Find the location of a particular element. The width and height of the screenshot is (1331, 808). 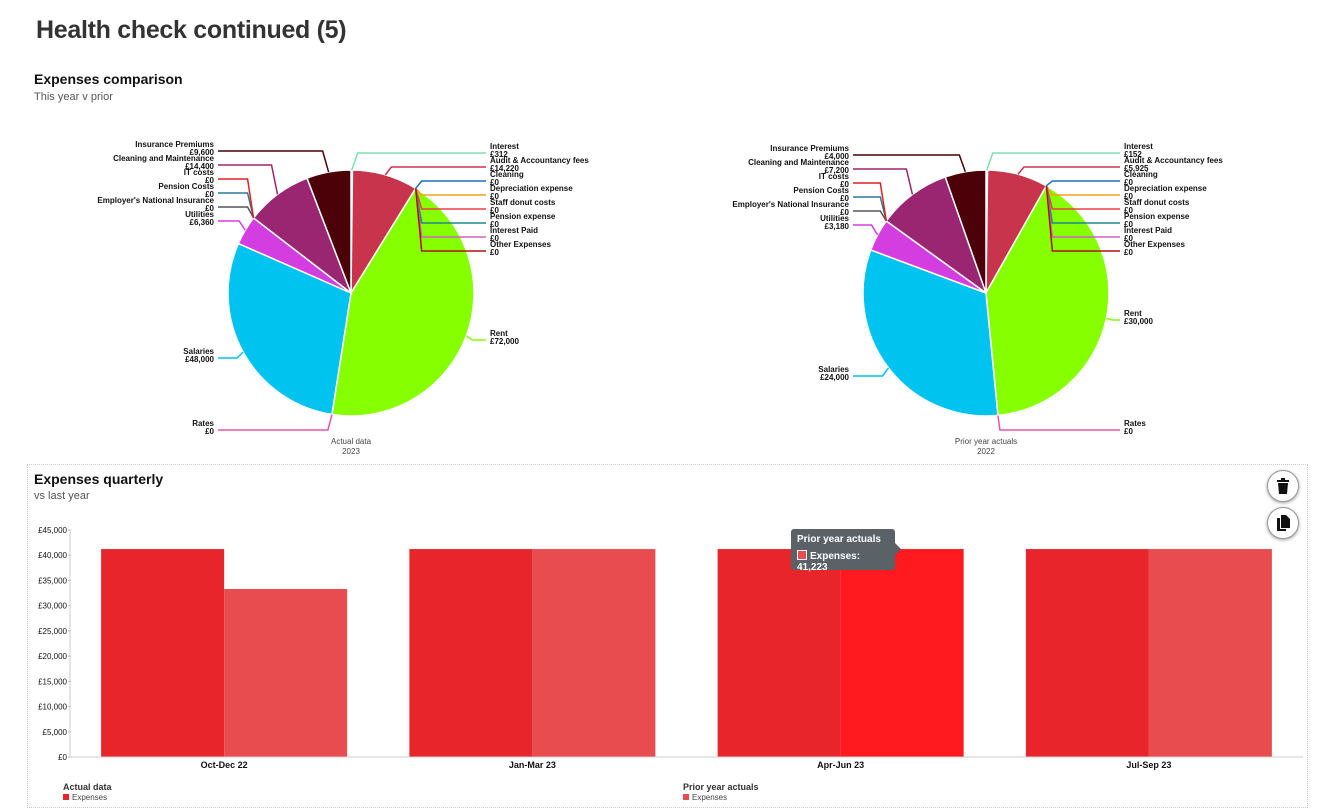

y-tick-label: £30,000 is located at coordinates (52, 606).